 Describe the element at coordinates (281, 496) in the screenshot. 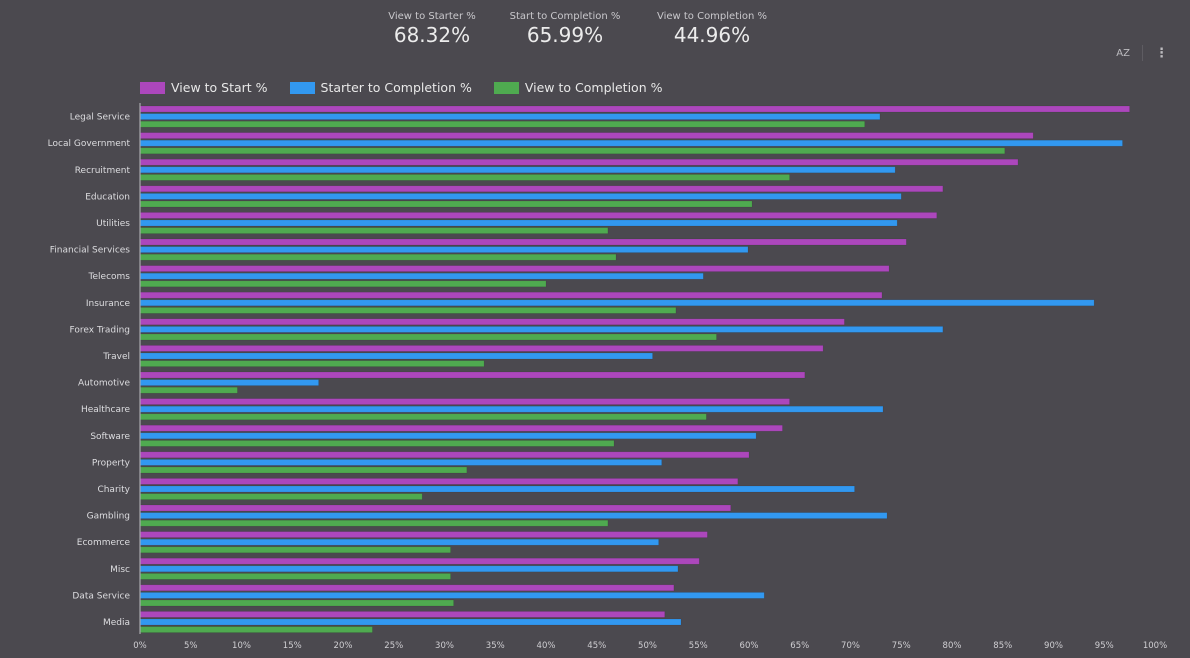

I see `bar-view-to-completion-charity` at that location.